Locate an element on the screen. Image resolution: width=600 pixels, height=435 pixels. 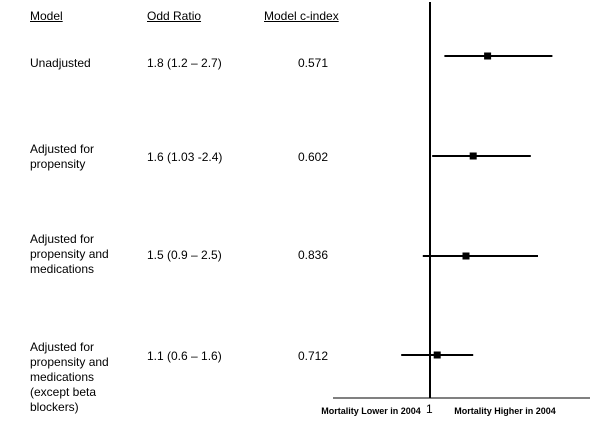
row-odd-ratio: 1.5 (0.9 – 2.5) is located at coordinates (184, 255).